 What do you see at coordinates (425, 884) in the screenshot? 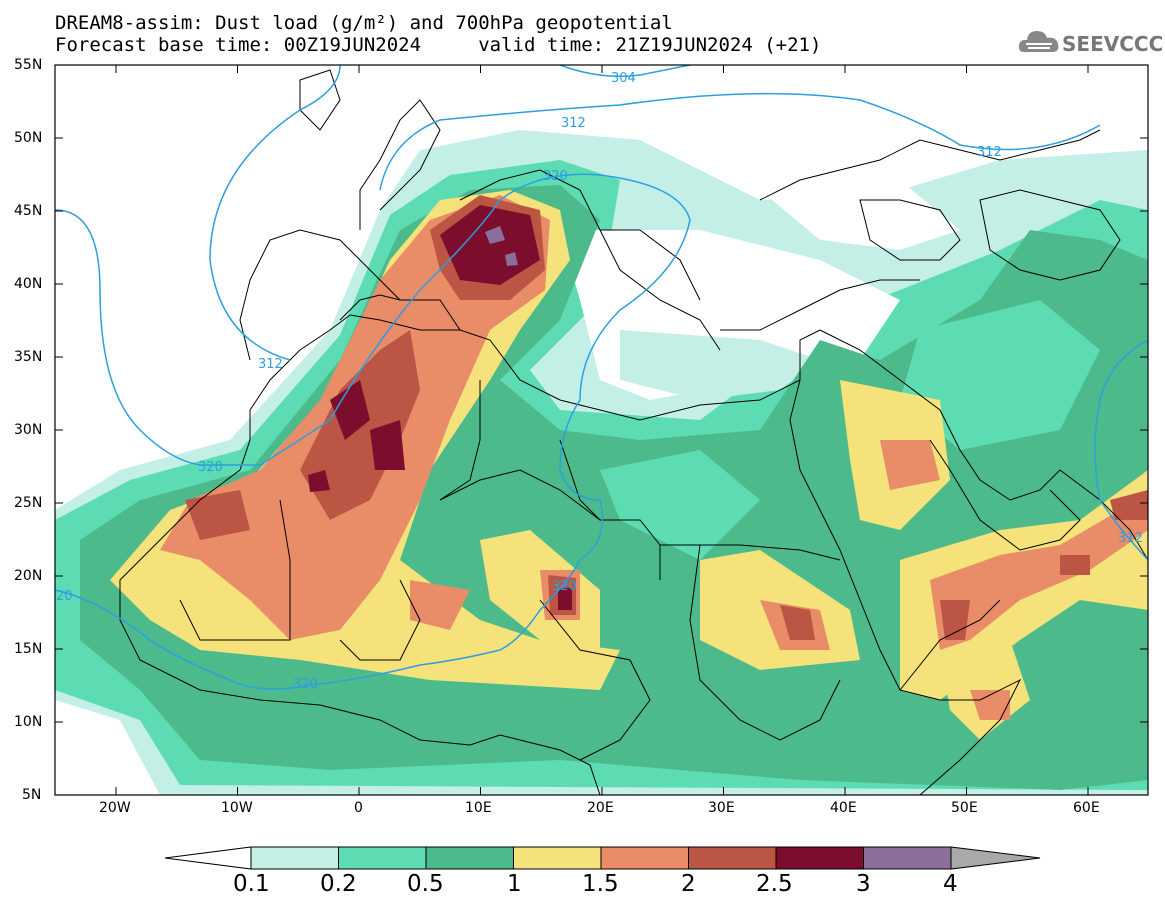
I see `colorbar-label: 0.5` at bounding box center [425, 884].